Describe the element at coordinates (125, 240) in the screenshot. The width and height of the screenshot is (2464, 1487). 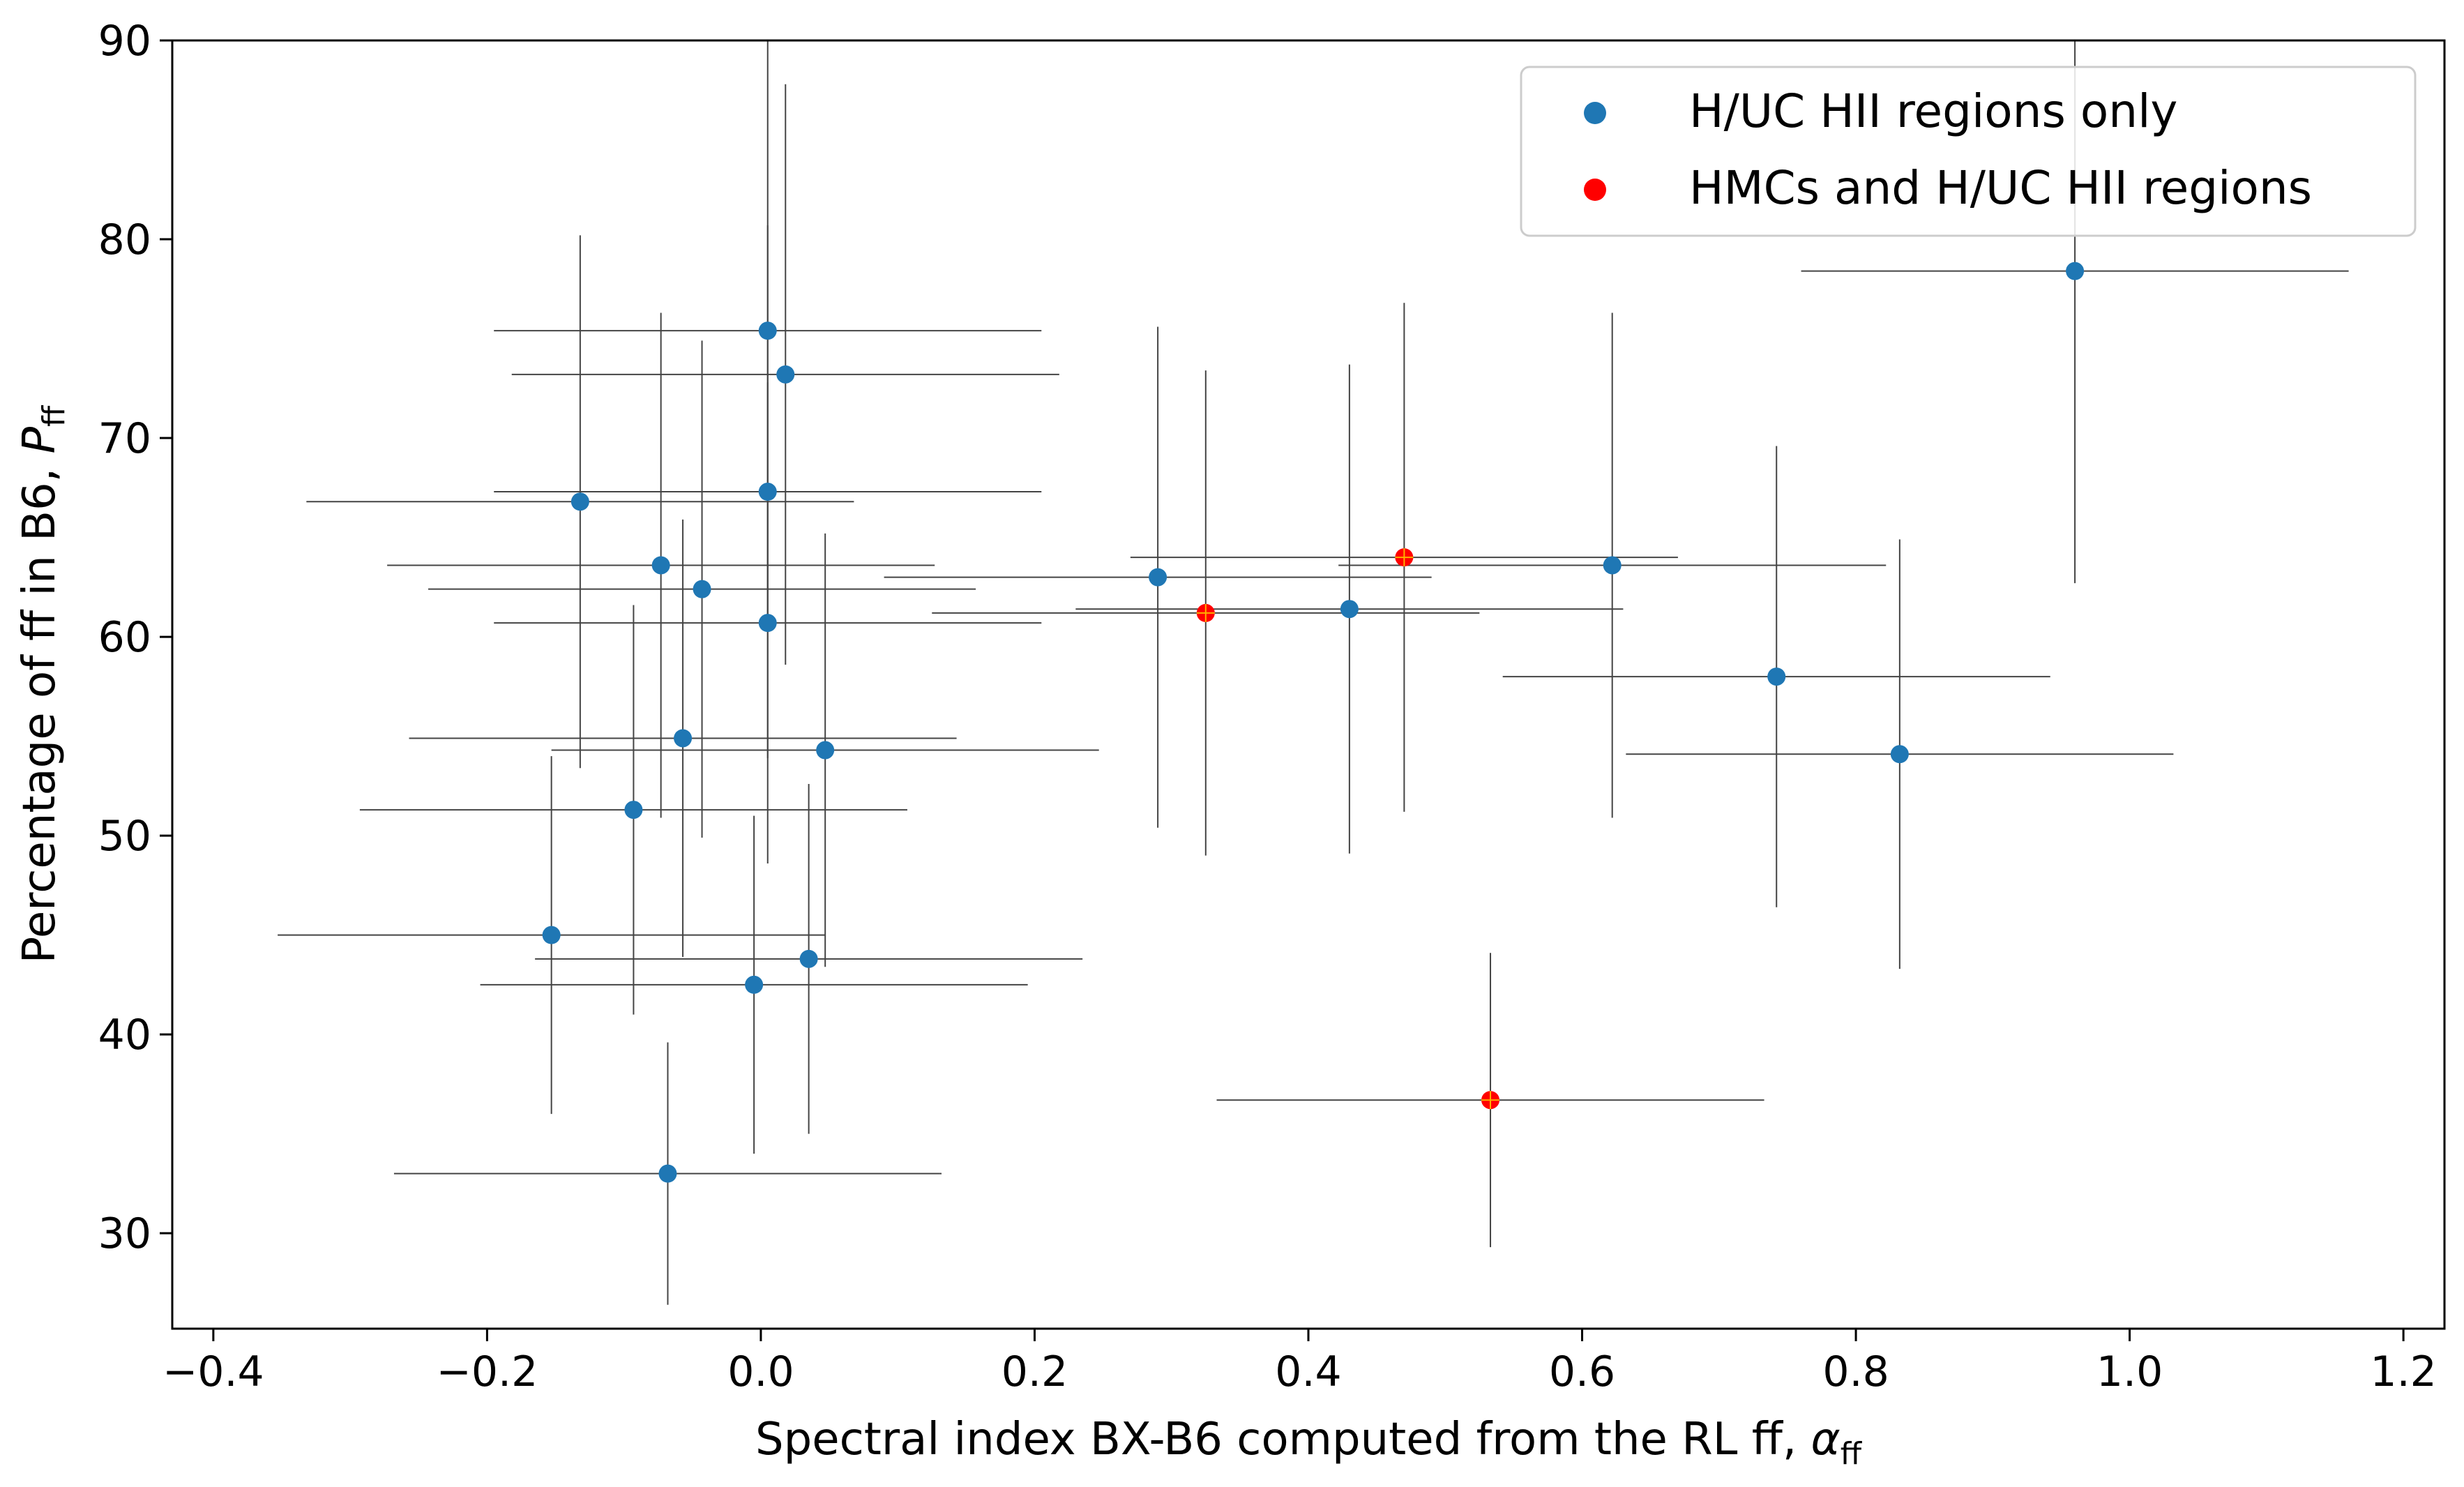
I see `y-tick-label: 80` at that location.